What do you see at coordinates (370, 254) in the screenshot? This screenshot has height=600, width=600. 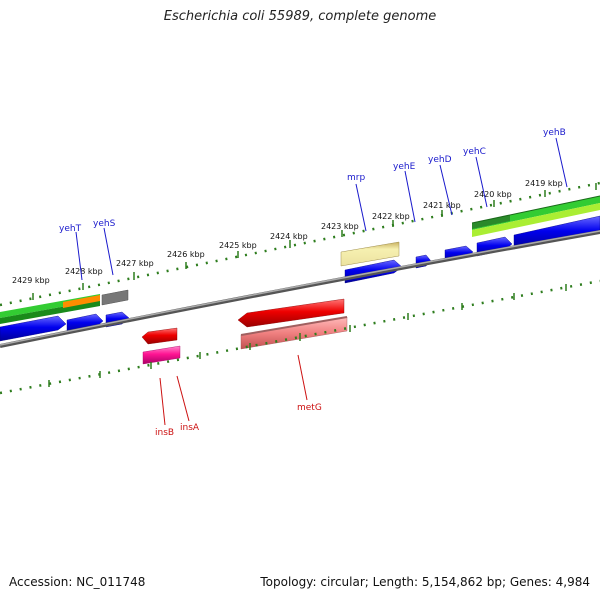 I see `pale-yellow-feature` at bounding box center [370, 254].